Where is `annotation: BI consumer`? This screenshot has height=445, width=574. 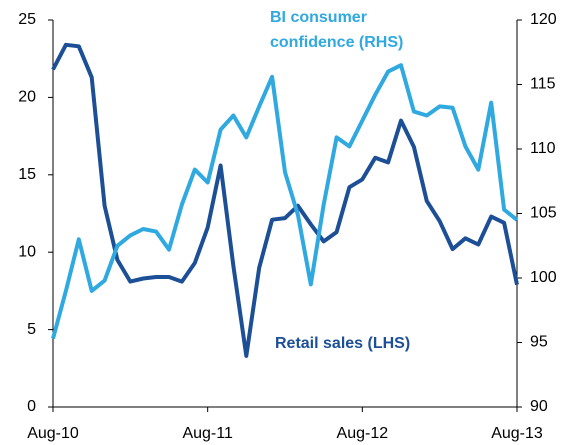 annotation: BI consumer is located at coordinates (318, 17).